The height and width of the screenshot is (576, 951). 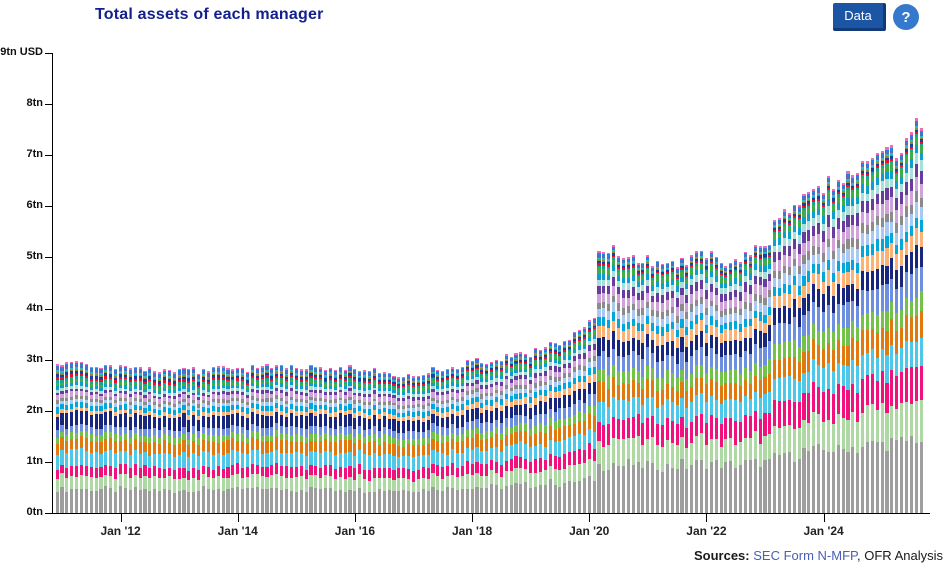 What do you see at coordinates (805, 555) in the screenshot?
I see `sec-form-link: SEC Form N-MFP` at bounding box center [805, 555].